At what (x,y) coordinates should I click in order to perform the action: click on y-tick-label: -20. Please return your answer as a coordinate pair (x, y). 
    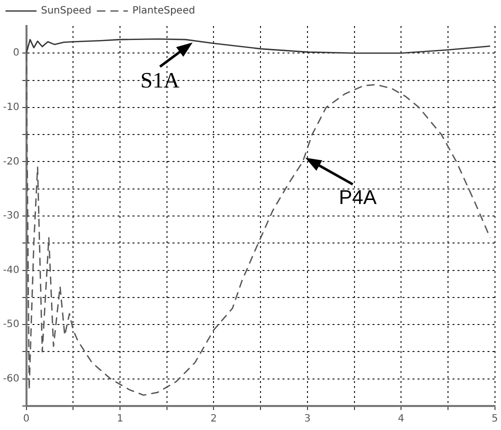
    Looking at the image, I should click on (11, 162).